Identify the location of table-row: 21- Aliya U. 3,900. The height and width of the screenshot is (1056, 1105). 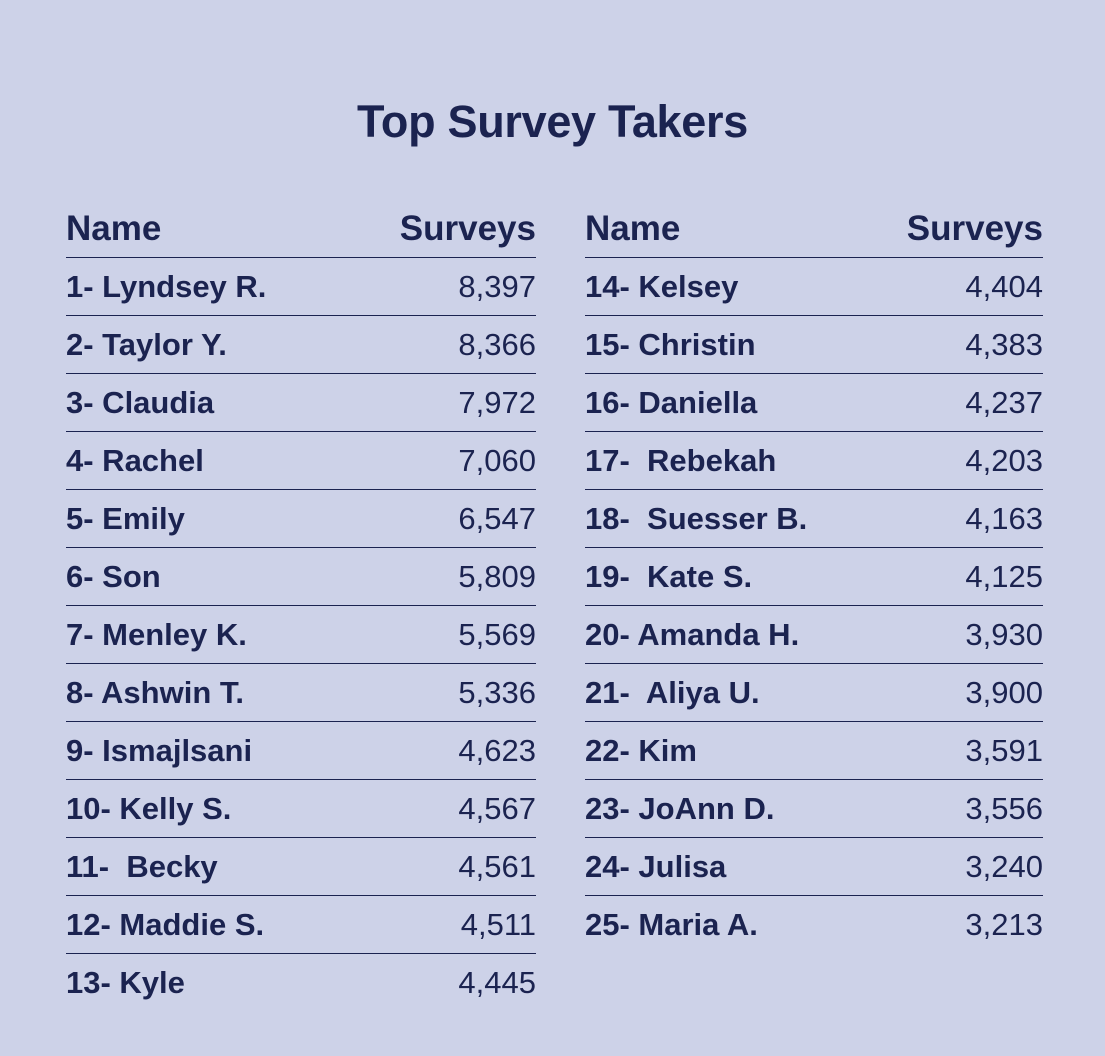
(814, 693).